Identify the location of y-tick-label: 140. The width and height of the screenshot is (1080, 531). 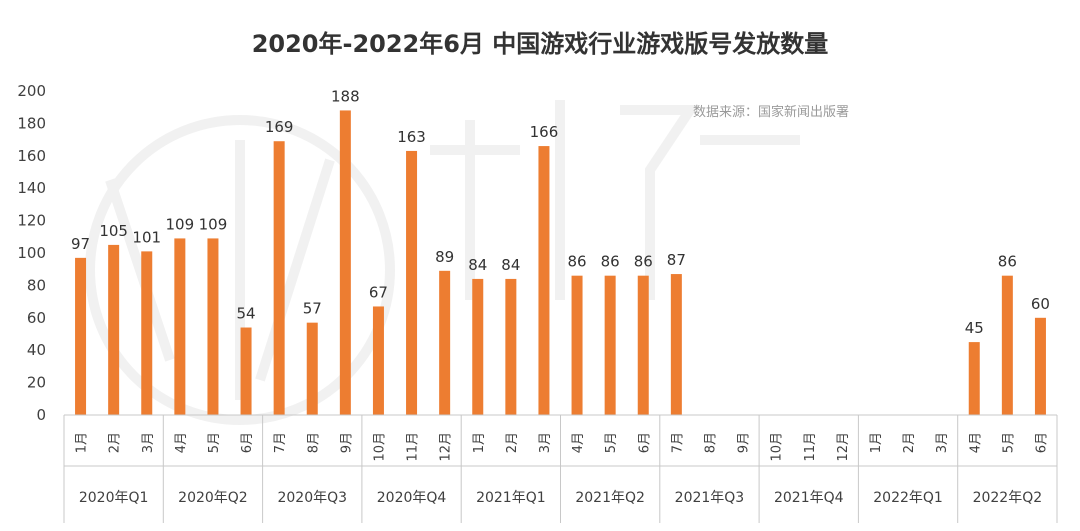
(31, 188).